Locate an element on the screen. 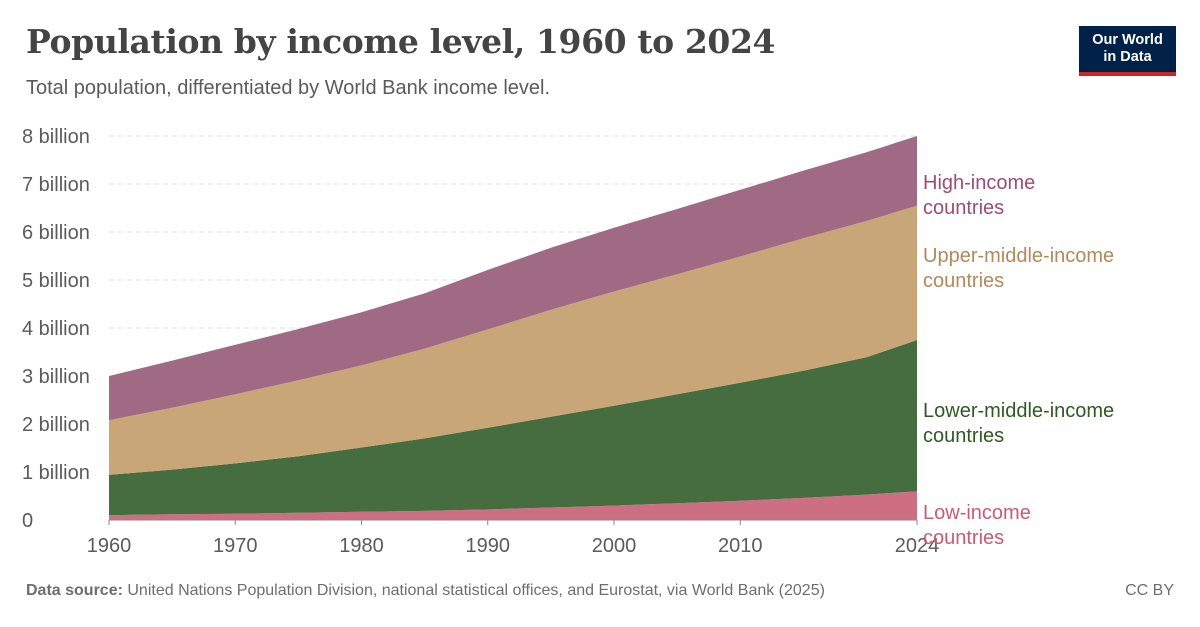  x-tick-label: 1970 is located at coordinates (235, 546).